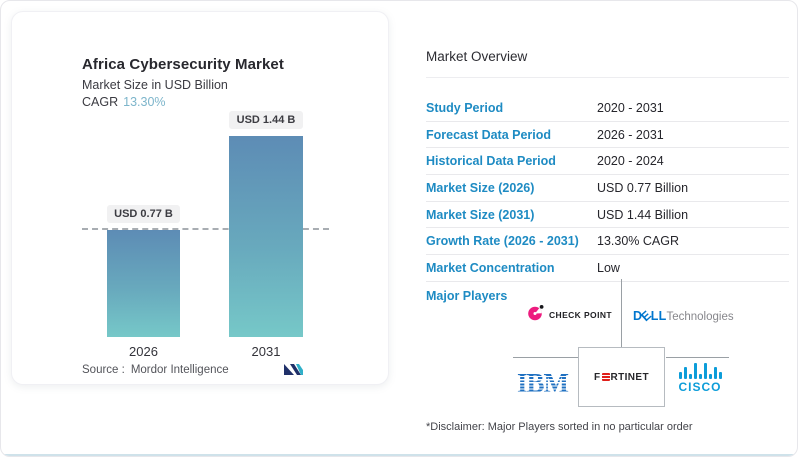 The width and height of the screenshot is (800, 459). Describe the element at coordinates (545, 357) in the screenshot. I see `divider-horizontal-left` at that location.